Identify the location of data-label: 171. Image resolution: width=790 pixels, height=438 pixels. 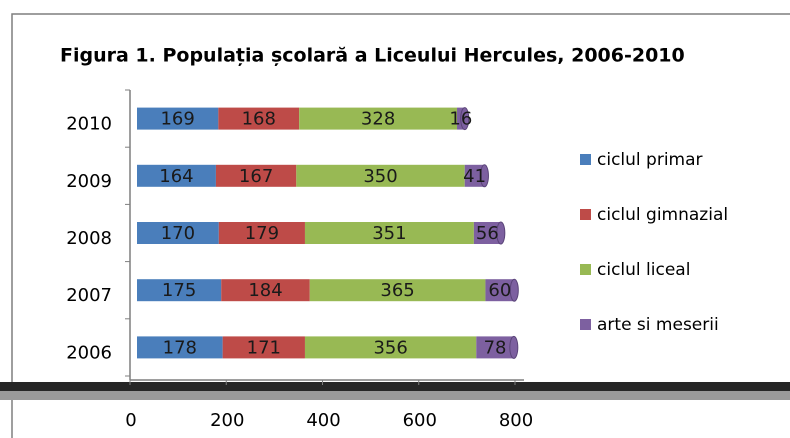
(264, 347).